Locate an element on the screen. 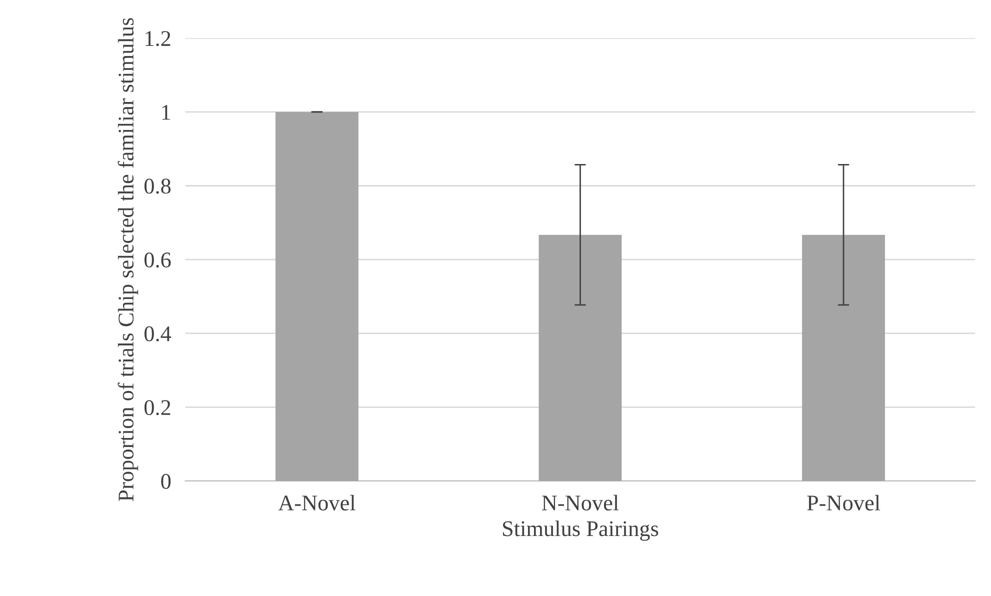 This screenshot has width=991, height=596. x-axis-title: Stimulus Pairings is located at coordinates (580, 530).